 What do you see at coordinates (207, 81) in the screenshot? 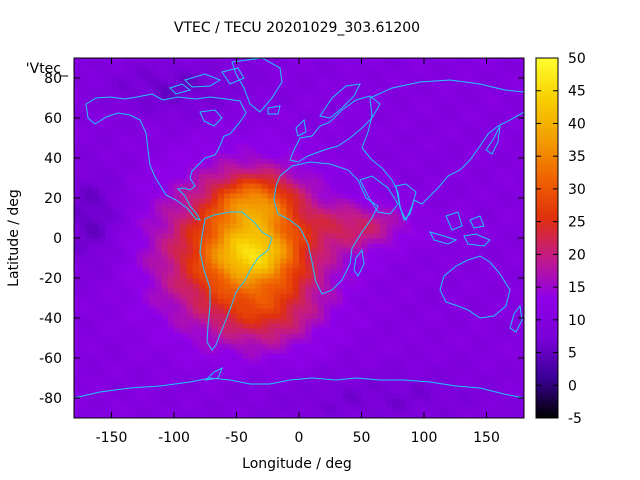
I see `coast-arctic-islands` at bounding box center [207, 81].